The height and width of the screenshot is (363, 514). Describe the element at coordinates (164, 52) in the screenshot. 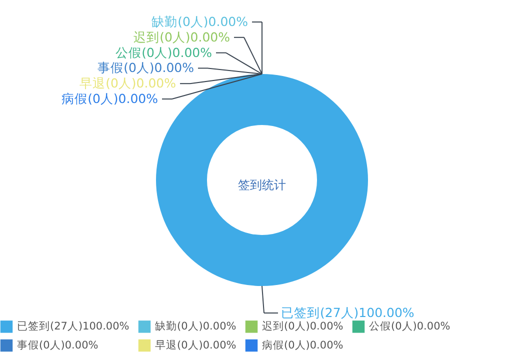

I see `category-label: 公假(0人)0.00%` at that location.